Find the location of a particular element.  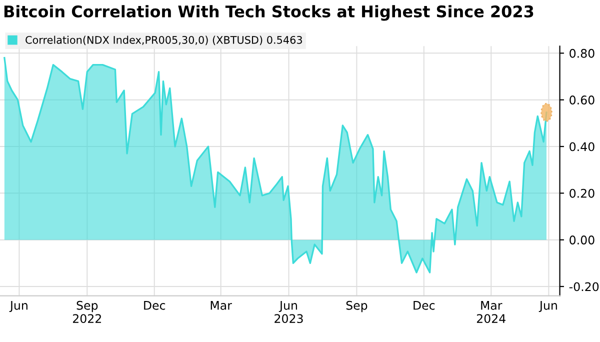

y-tick-label: 0.60 is located at coordinates (582, 100).